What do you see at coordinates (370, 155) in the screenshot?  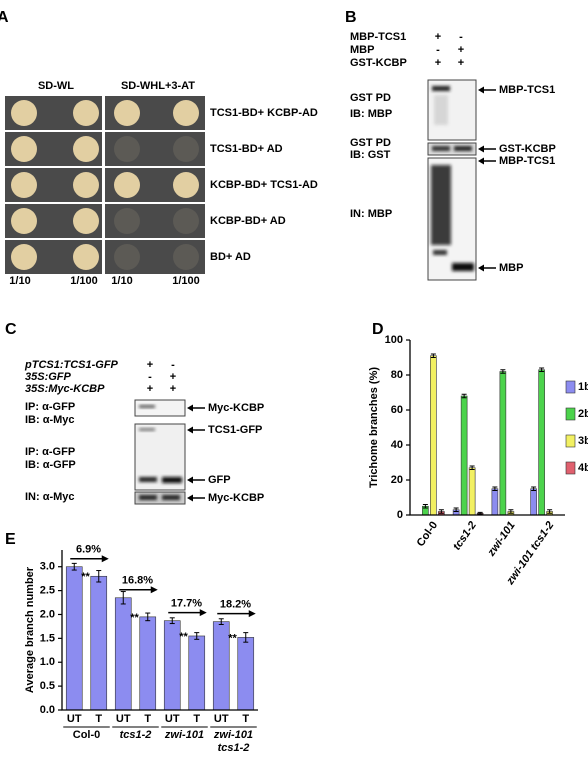 I see `blot-label: IB: GST` at bounding box center [370, 155].